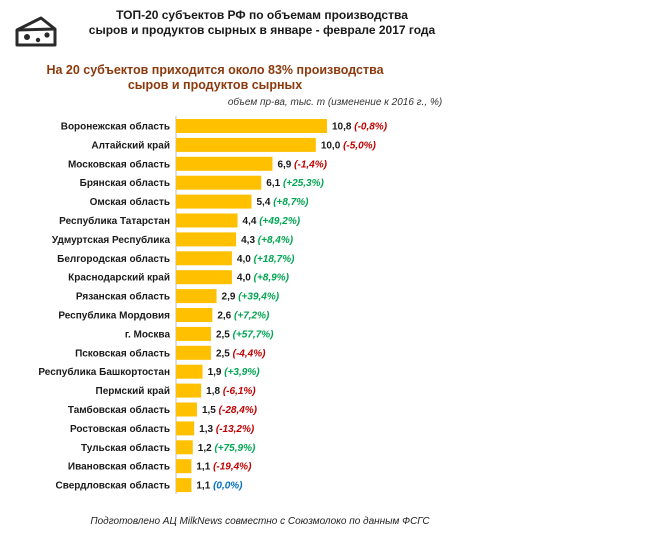 Image resolution: width=660 pixels, height=535 pixels. What do you see at coordinates (359, 145) in the screenshot?
I see `change-label: (-5,0%)` at bounding box center [359, 145].